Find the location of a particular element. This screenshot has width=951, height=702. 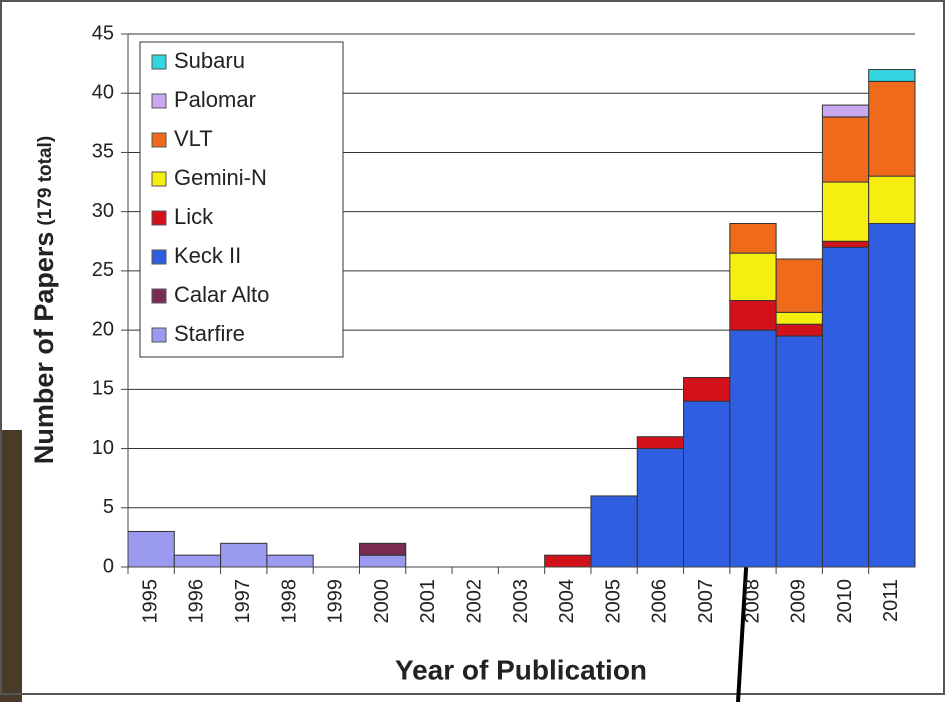

y-tick-label: 15 is located at coordinates (103, 389).